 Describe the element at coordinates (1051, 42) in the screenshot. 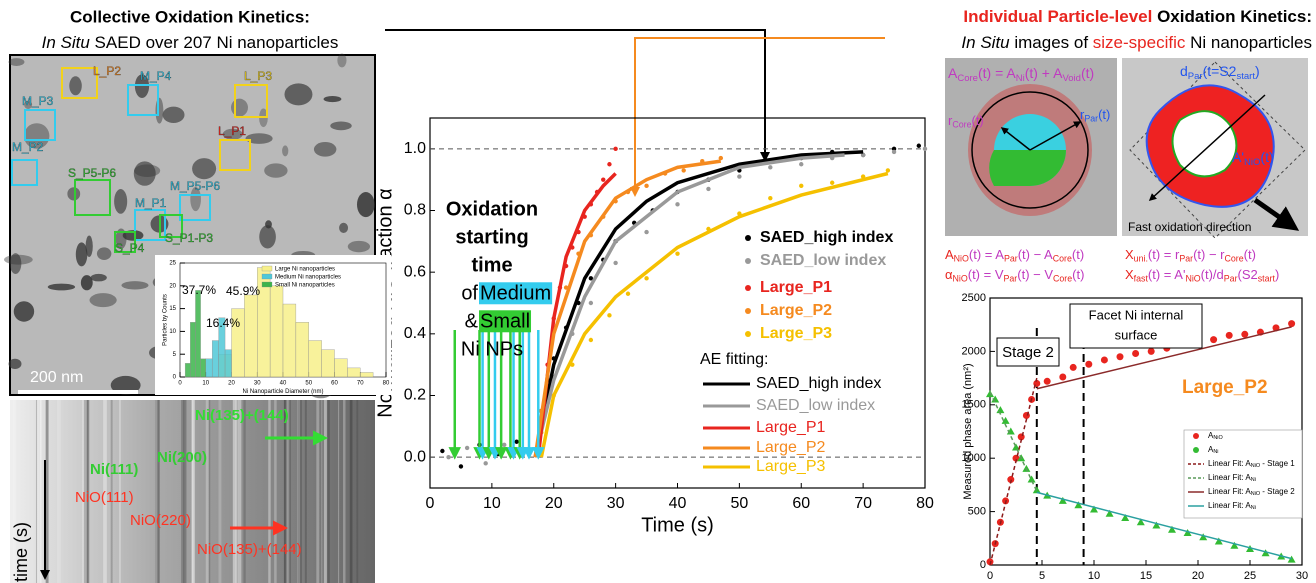

I see `text-part: images of` at that location.